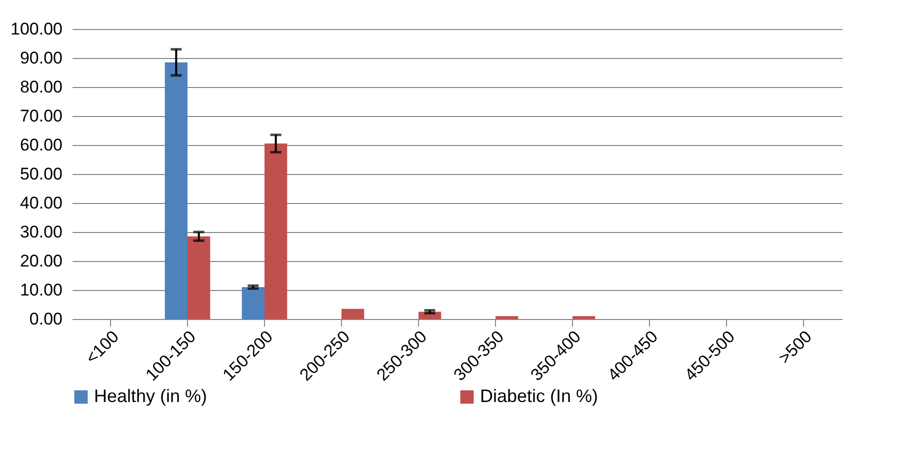  What do you see at coordinates (41, 58) in the screenshot?
I see `y-tick-label: 90.00` at bounding box center [41, 58].